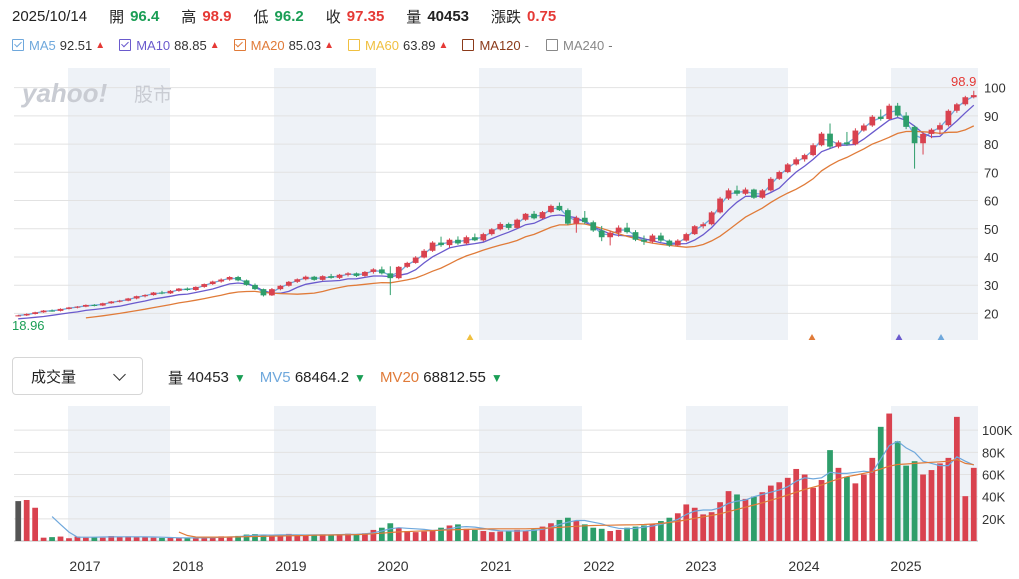  Describe the element at coordinates (991, 172) in the screenshot. I see `y-tick-label: 70` at that location.